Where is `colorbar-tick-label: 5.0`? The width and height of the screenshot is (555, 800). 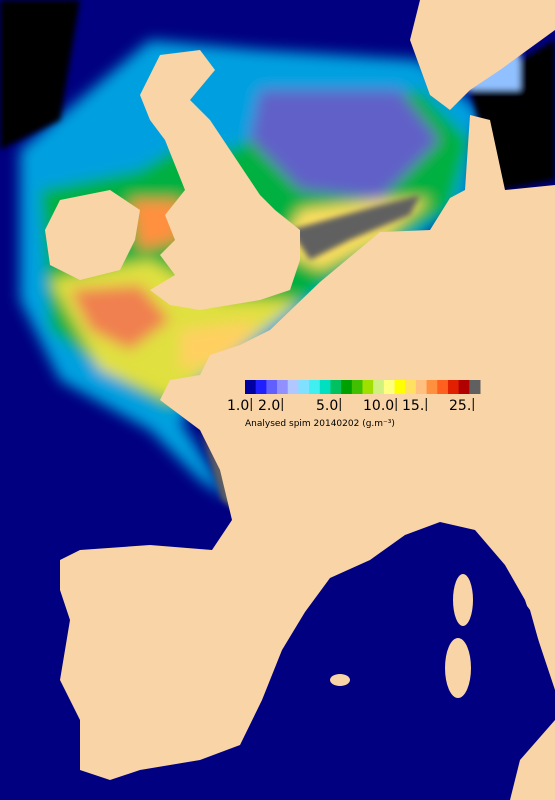 colorbar-tick-label: 5.0 is located at coordinates (327, 406).